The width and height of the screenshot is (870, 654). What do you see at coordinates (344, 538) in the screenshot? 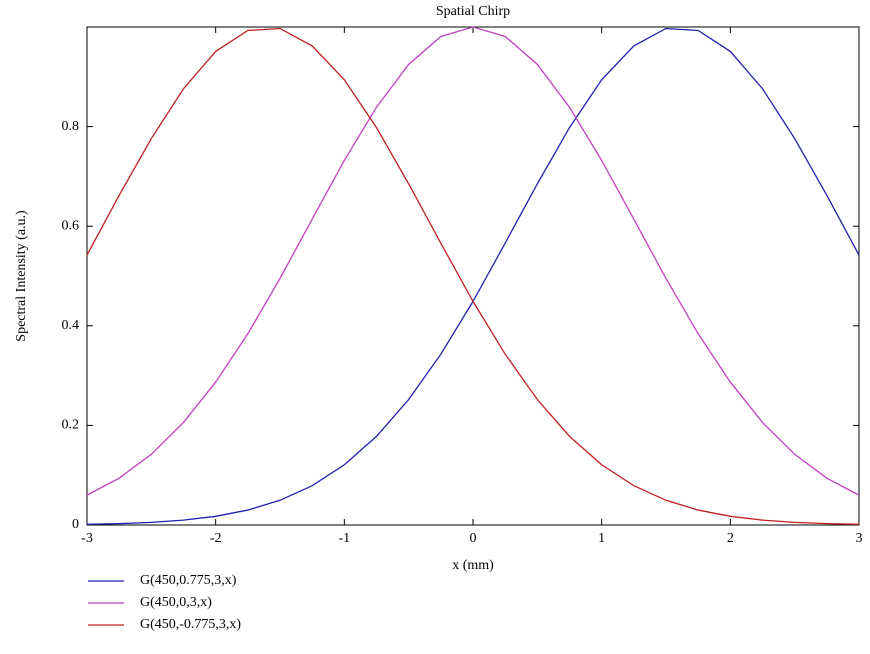
I see `x-tick-label: -1` at bounding box center [344, 538].